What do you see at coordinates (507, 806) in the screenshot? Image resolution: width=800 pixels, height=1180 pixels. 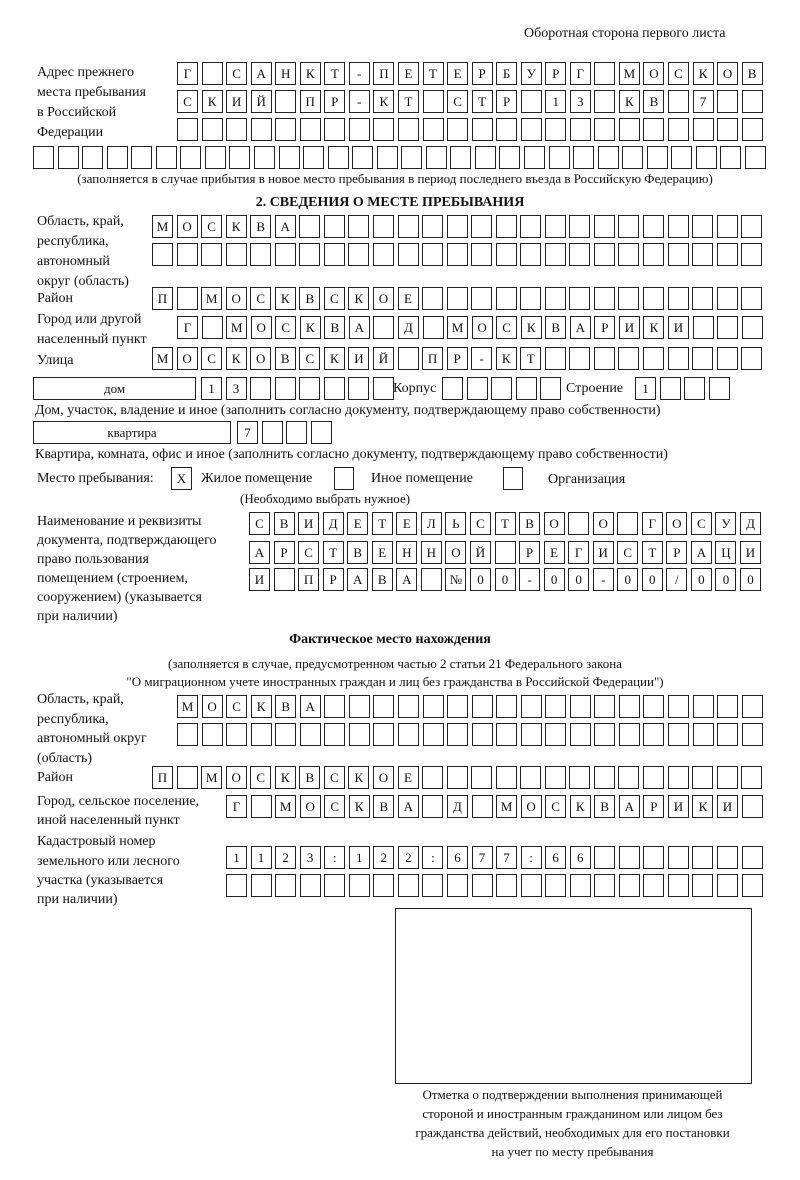 I see `char-cell: М` at bounding box center [507, 806].